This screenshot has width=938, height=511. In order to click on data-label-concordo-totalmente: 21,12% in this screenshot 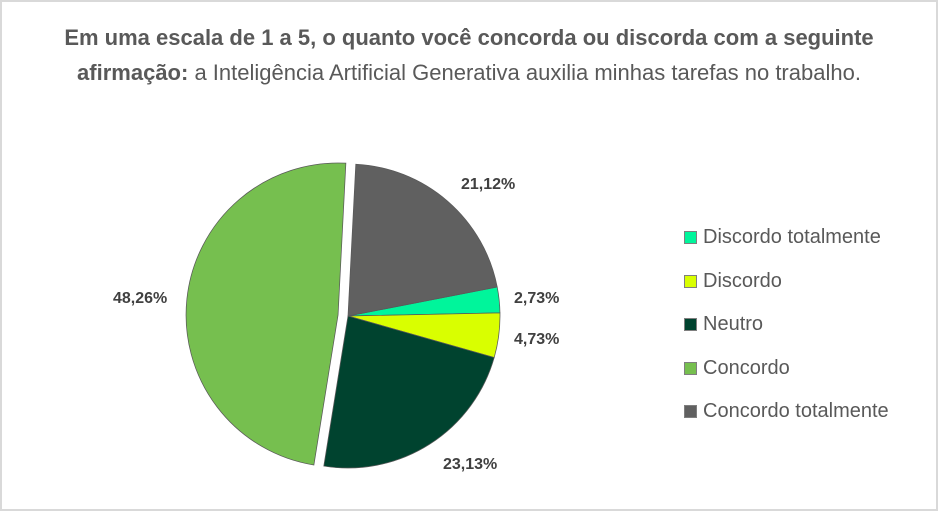, I will do `click(488, 184)`.